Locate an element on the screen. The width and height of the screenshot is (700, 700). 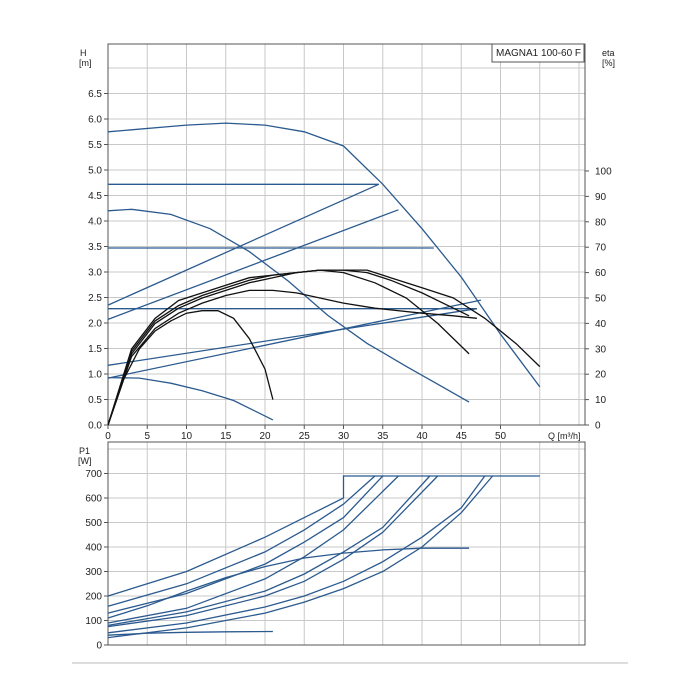
eta-tick-label: 30 is located at coordinates (601, 349).